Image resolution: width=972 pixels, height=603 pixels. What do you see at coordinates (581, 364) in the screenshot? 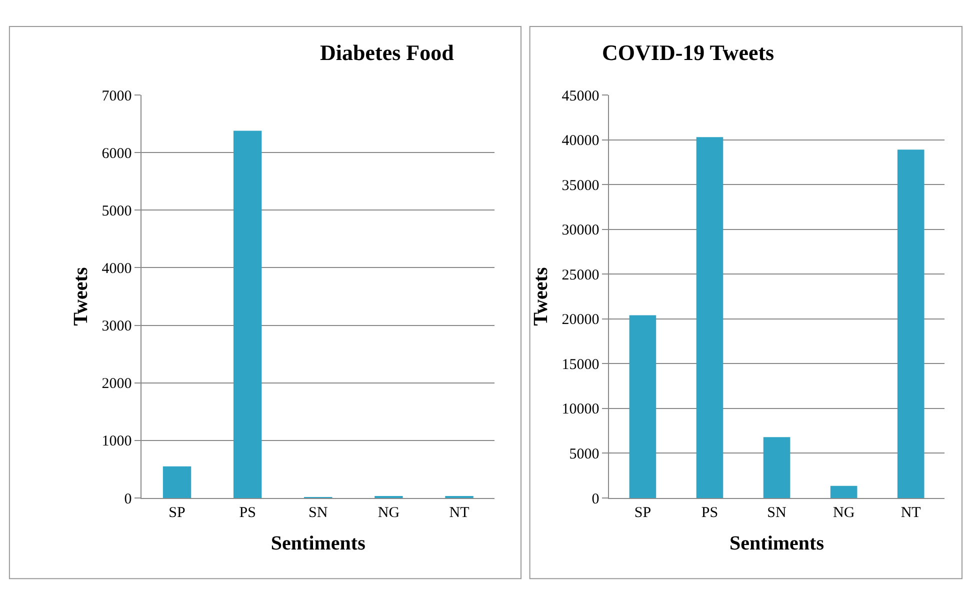
I see `y-tick-label: 15000` at bounding box center [581, 364].